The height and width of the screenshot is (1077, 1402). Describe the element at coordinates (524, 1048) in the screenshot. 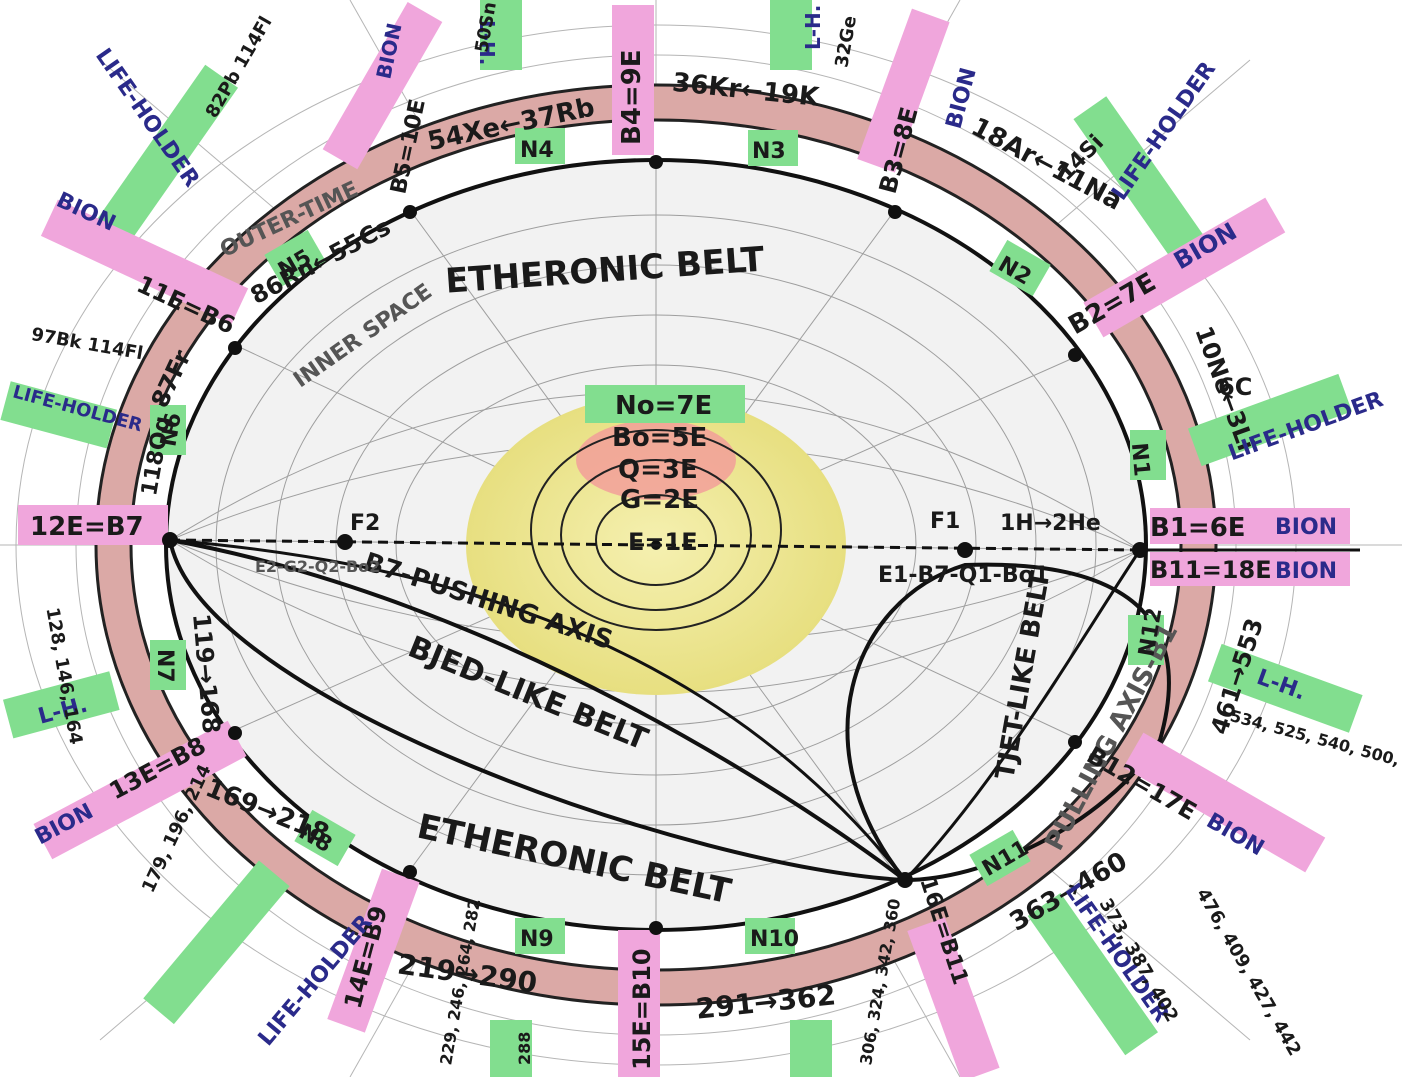

I see `num-bottom-left: 288` at that location.